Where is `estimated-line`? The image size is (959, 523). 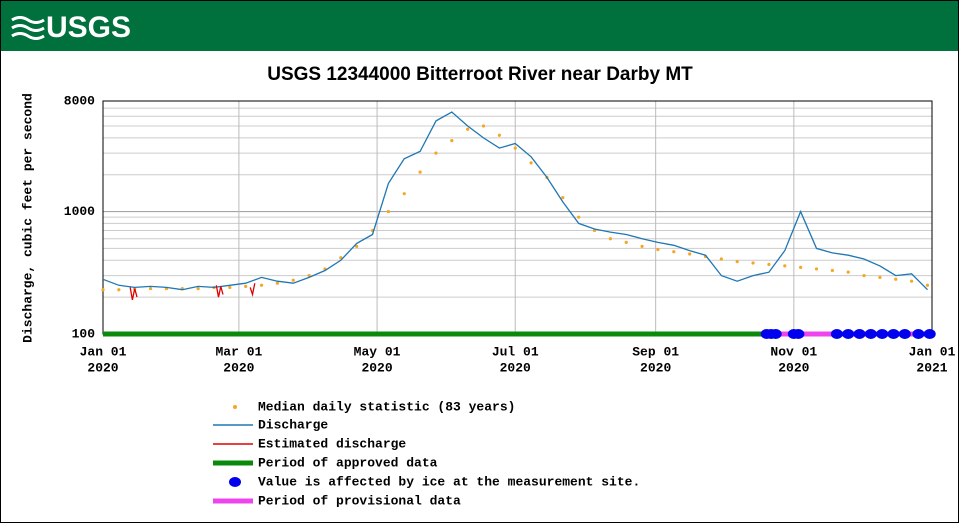 estimated-line is located at coordinates (192, 292).